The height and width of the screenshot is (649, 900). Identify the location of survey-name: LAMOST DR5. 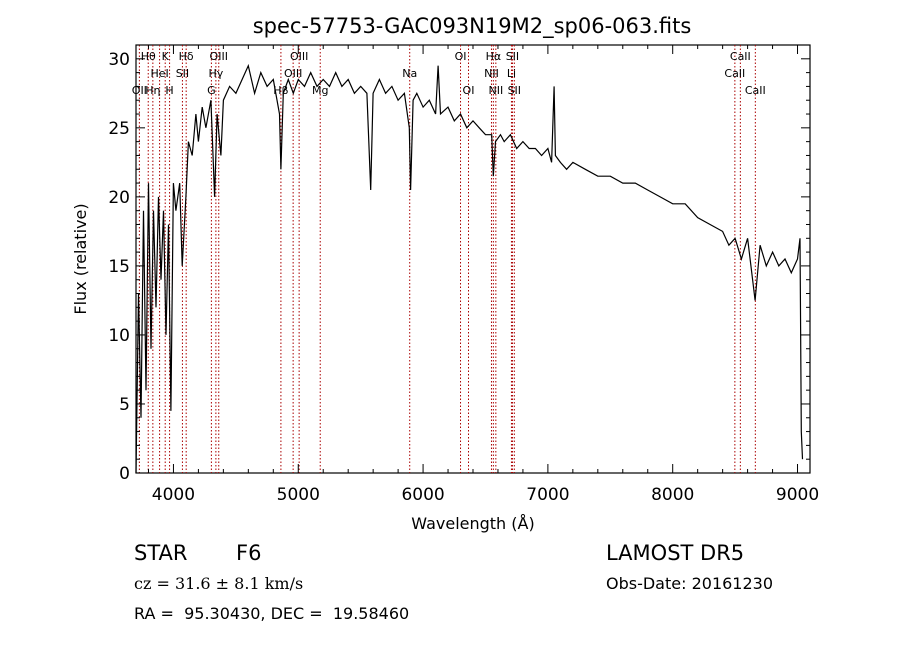
(675, 553).